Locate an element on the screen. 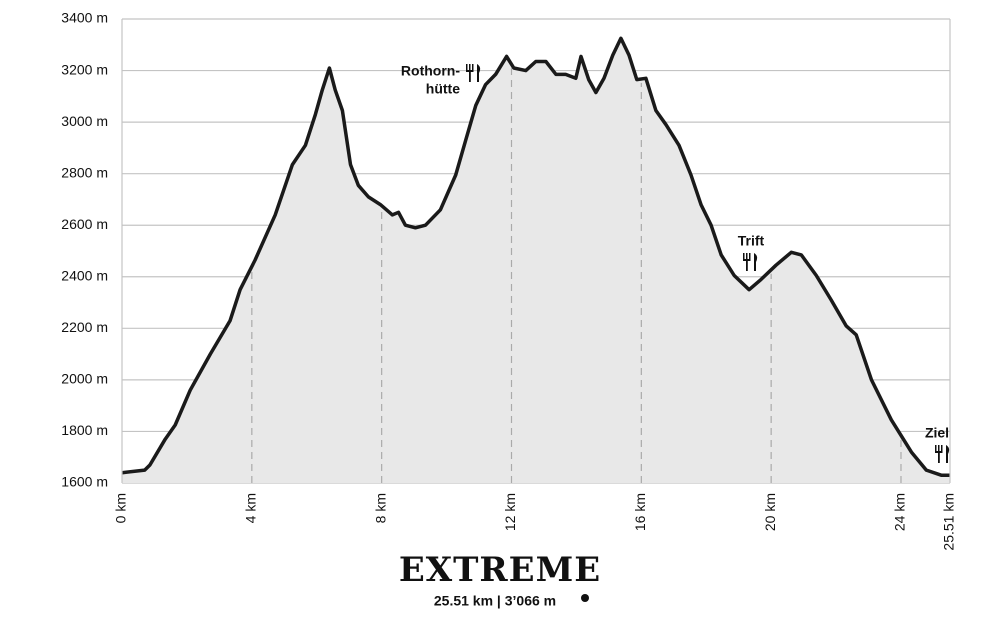 The width and height of the screenshot is (1000, 624). annotation: Ziel is located at coordinates (937, 433).